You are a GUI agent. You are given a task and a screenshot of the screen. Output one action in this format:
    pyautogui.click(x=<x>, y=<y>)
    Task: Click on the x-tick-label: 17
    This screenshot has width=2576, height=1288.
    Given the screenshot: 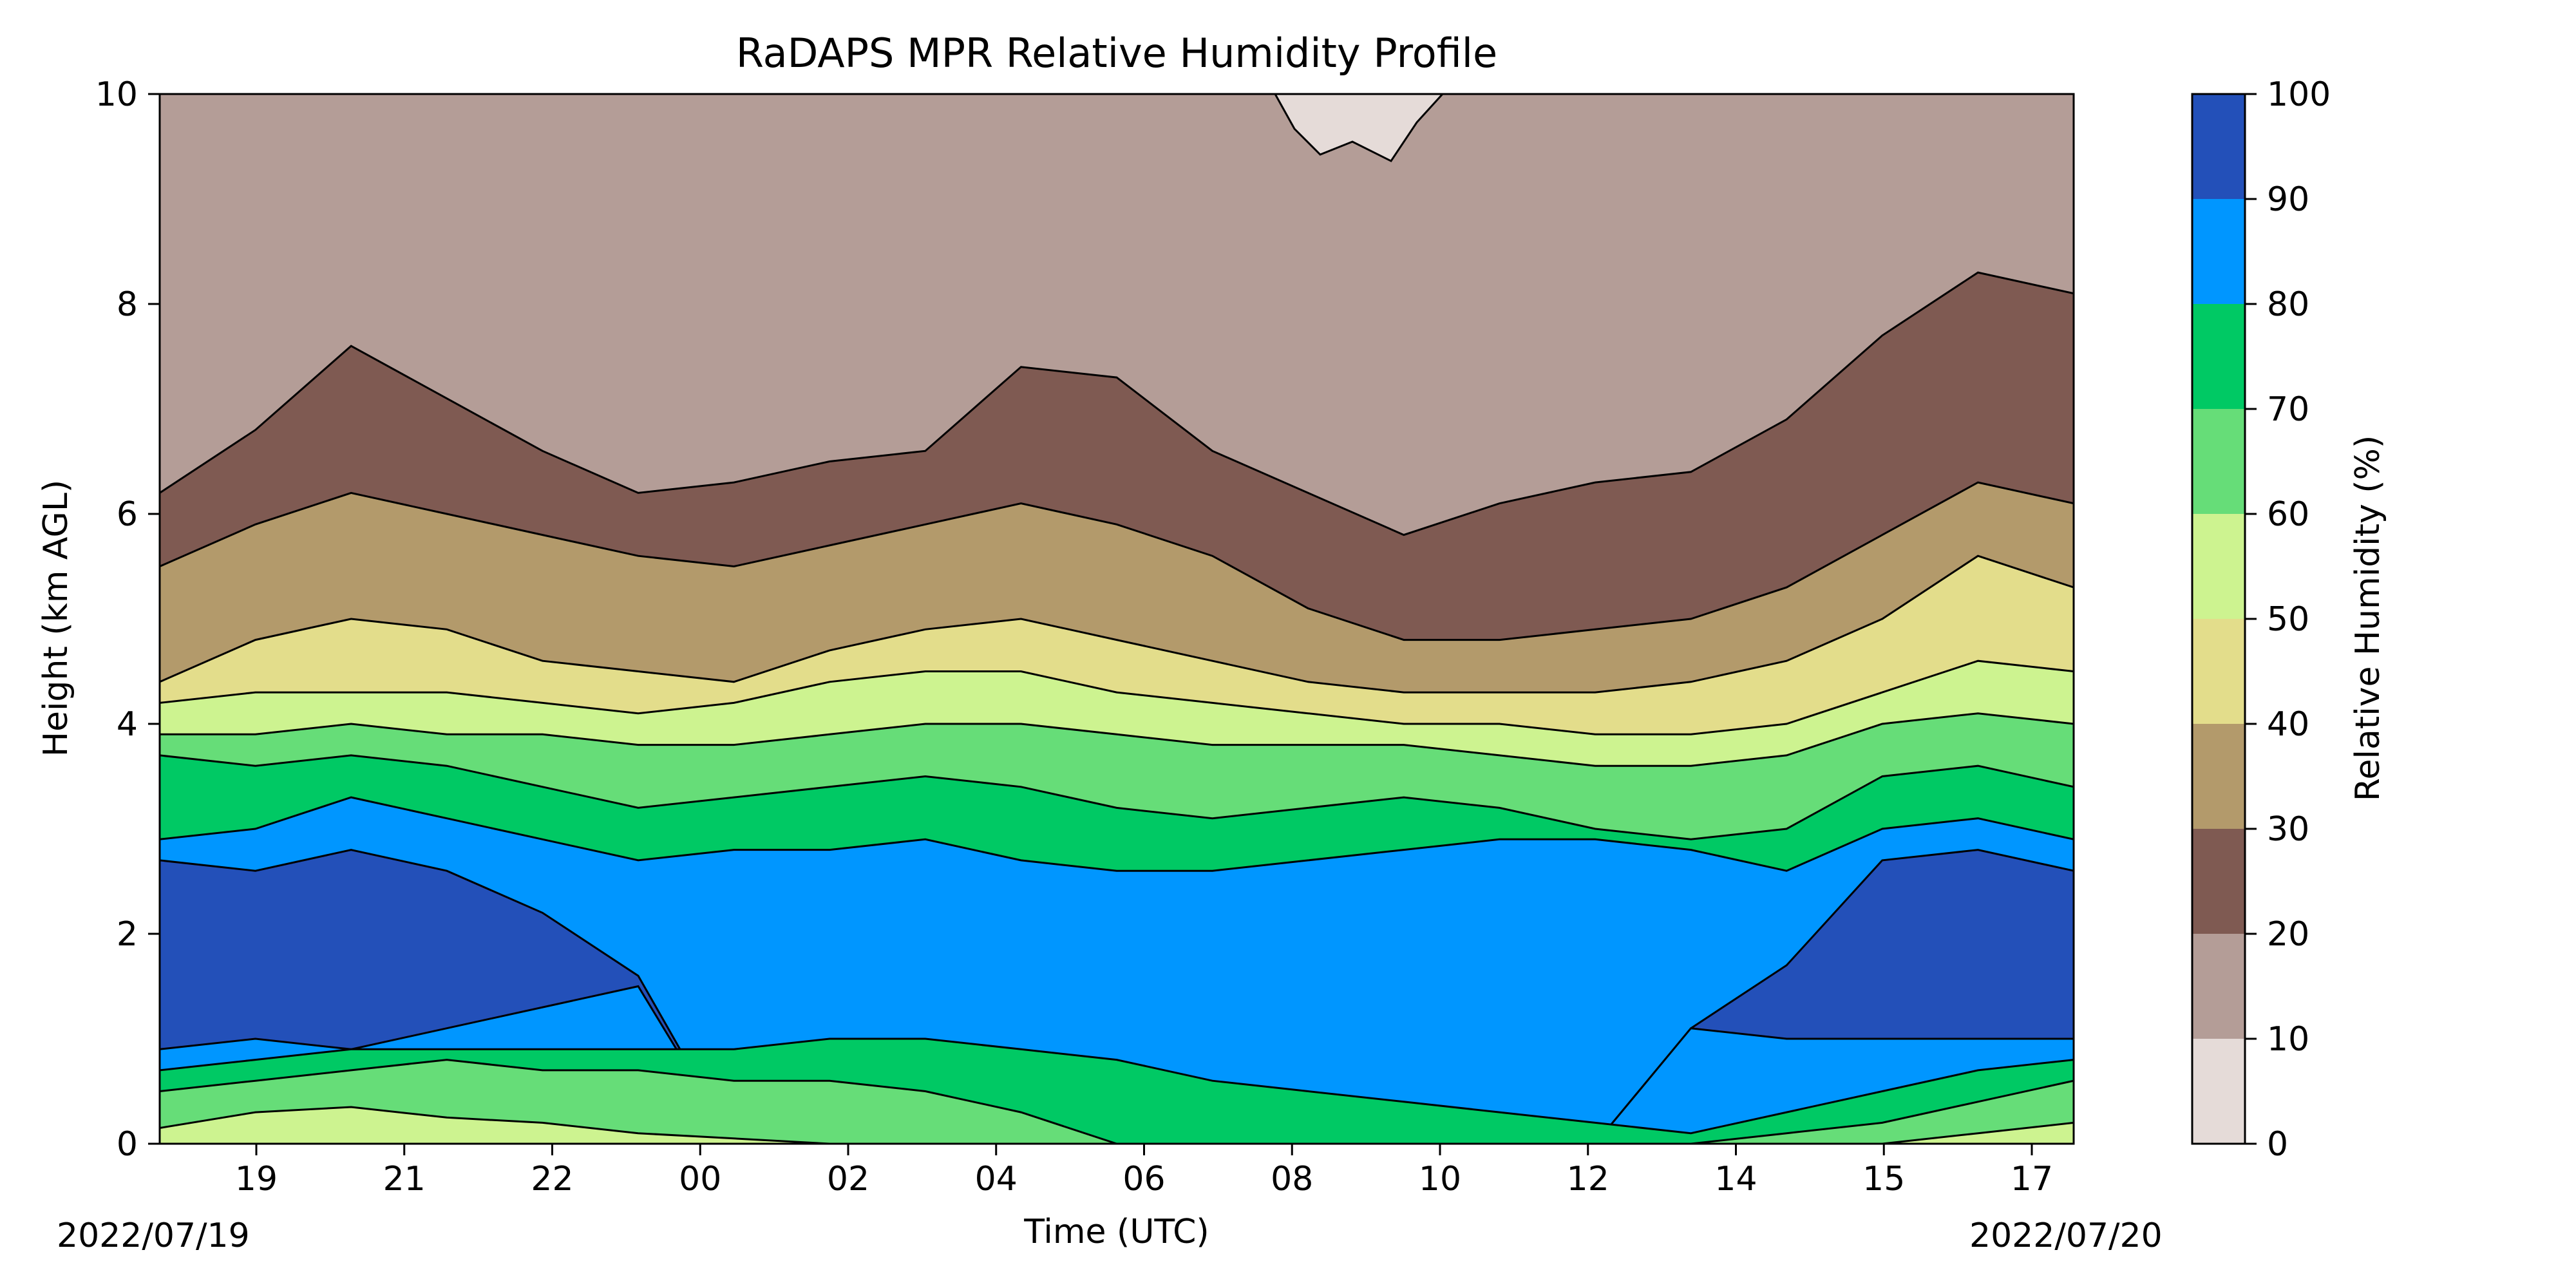 What is the action you would take?
    pyautogui.click(x=2032, y=1179)
    